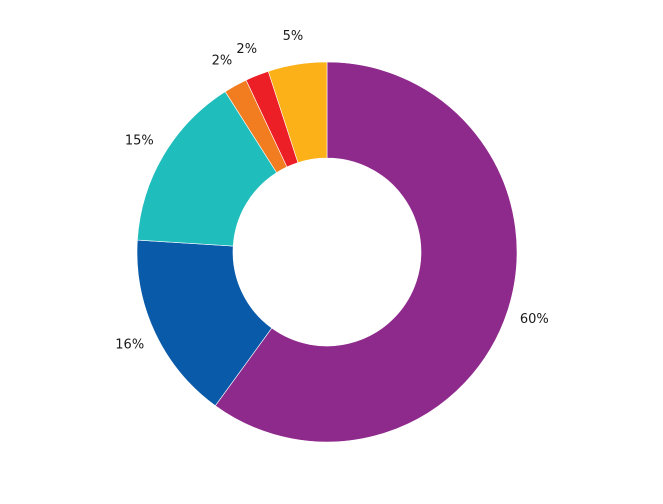  What do you see at coordinates (129, 344) in the screenshot?
I see `slice-label-1: 16%` at bounding box center [129, 344].